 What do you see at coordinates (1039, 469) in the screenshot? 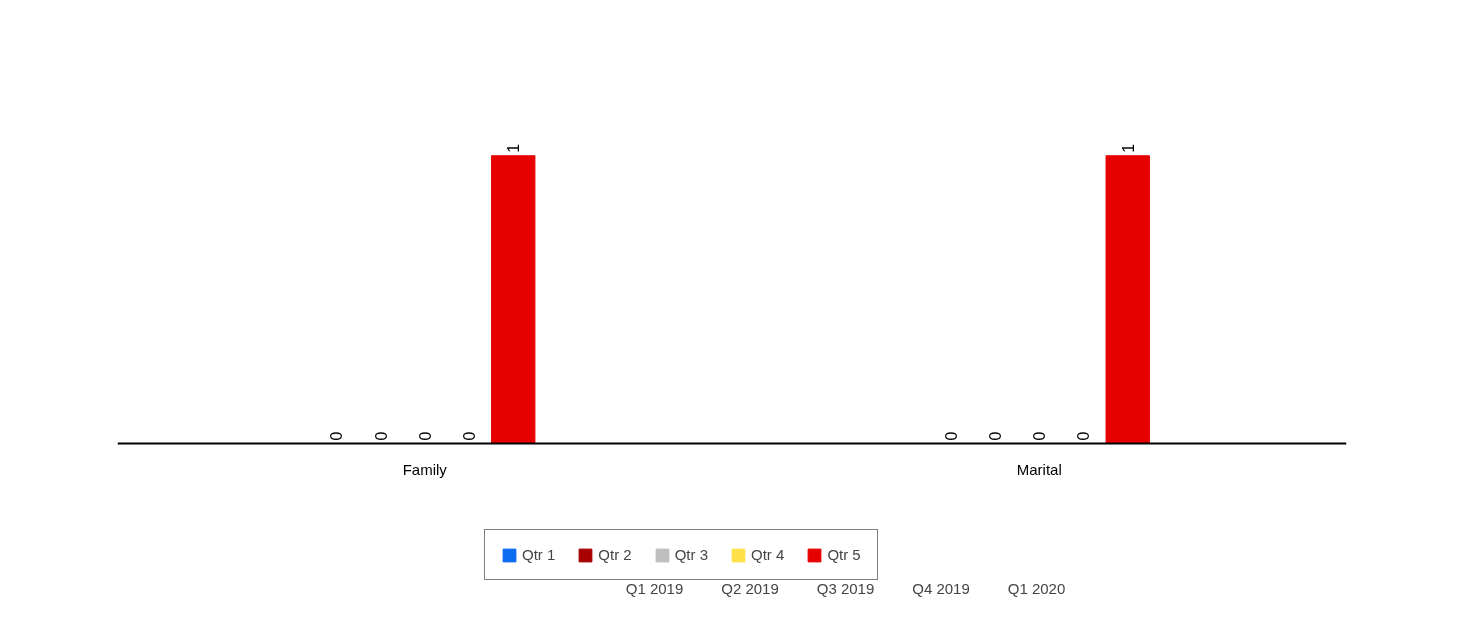
I see `x-tick-label: Marital` at bounding box center [1039, 469].